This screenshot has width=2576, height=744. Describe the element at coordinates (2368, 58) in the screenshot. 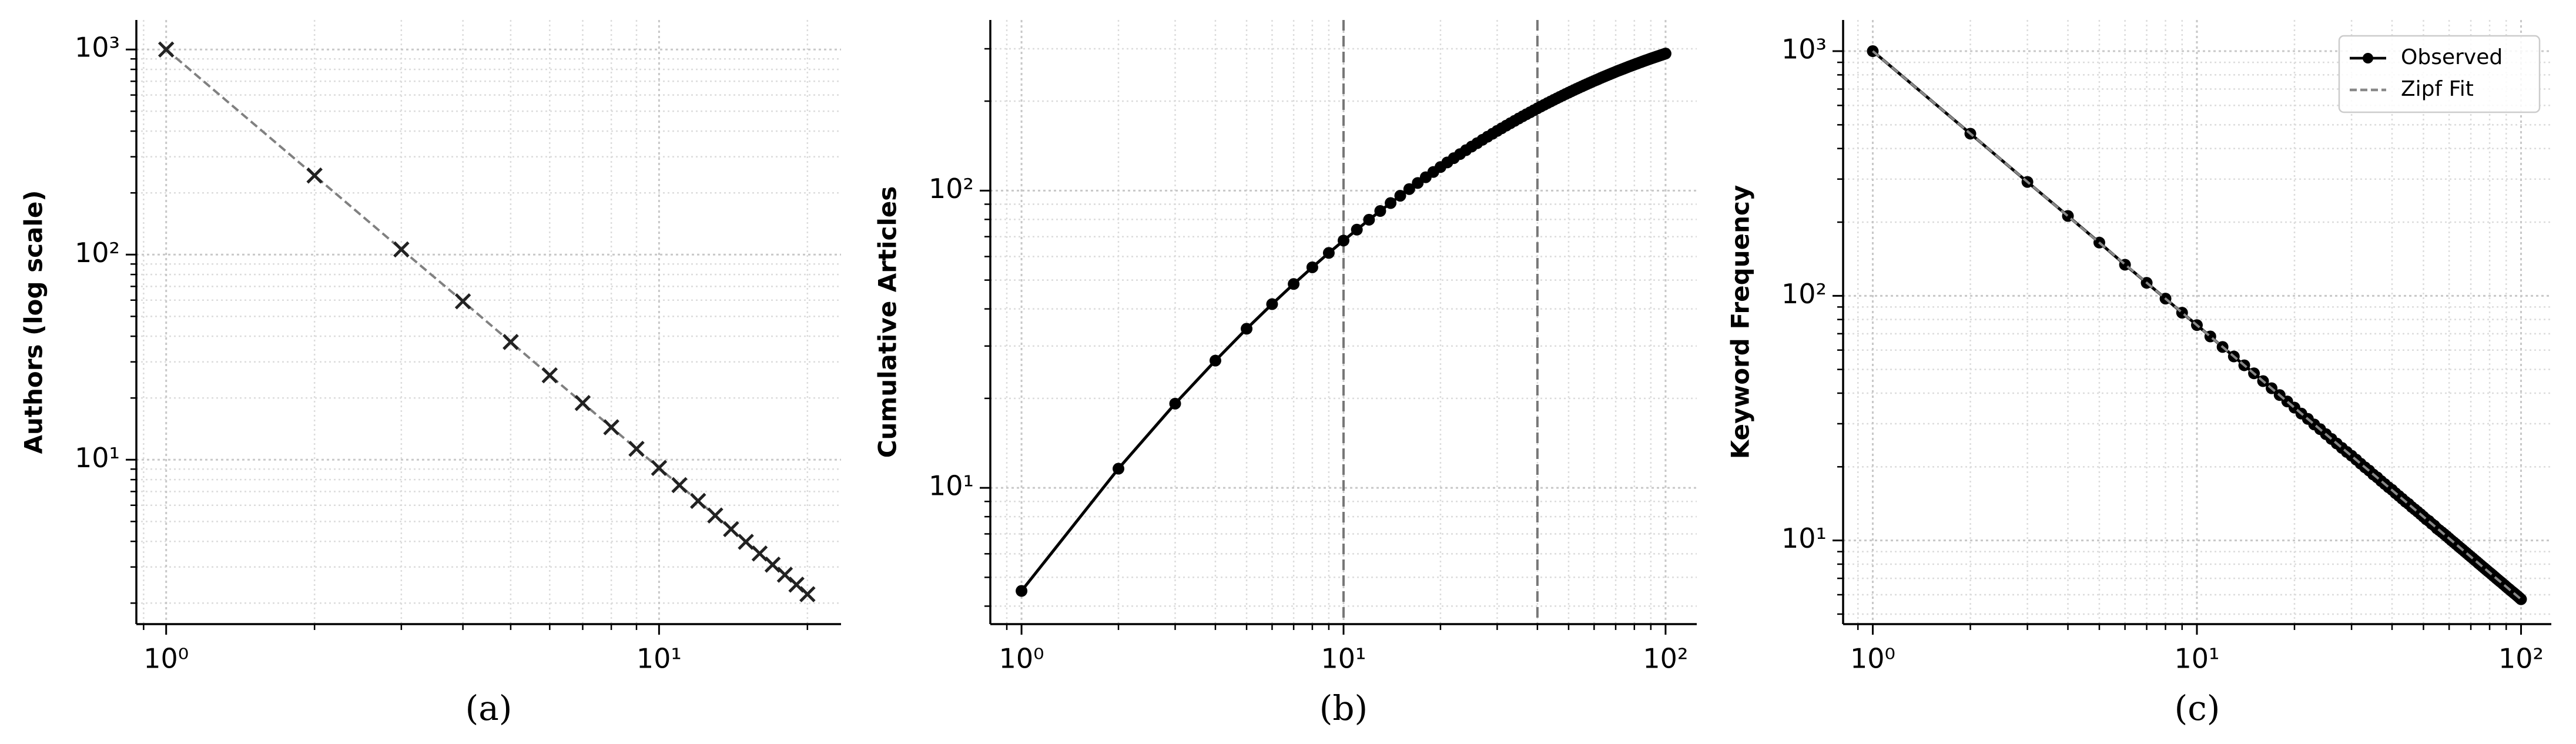

I see `legend-swatch` at that location.